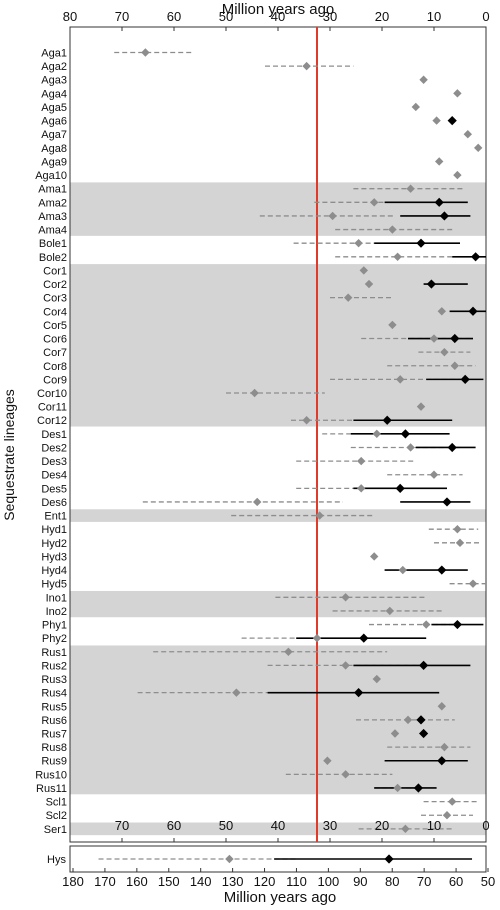 This screenshot has height=910, width=500. I want to click on point-gray-ser1, so click(405, 829).